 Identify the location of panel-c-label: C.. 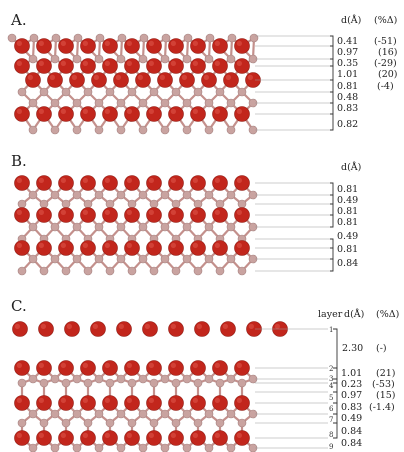
(19, 306).